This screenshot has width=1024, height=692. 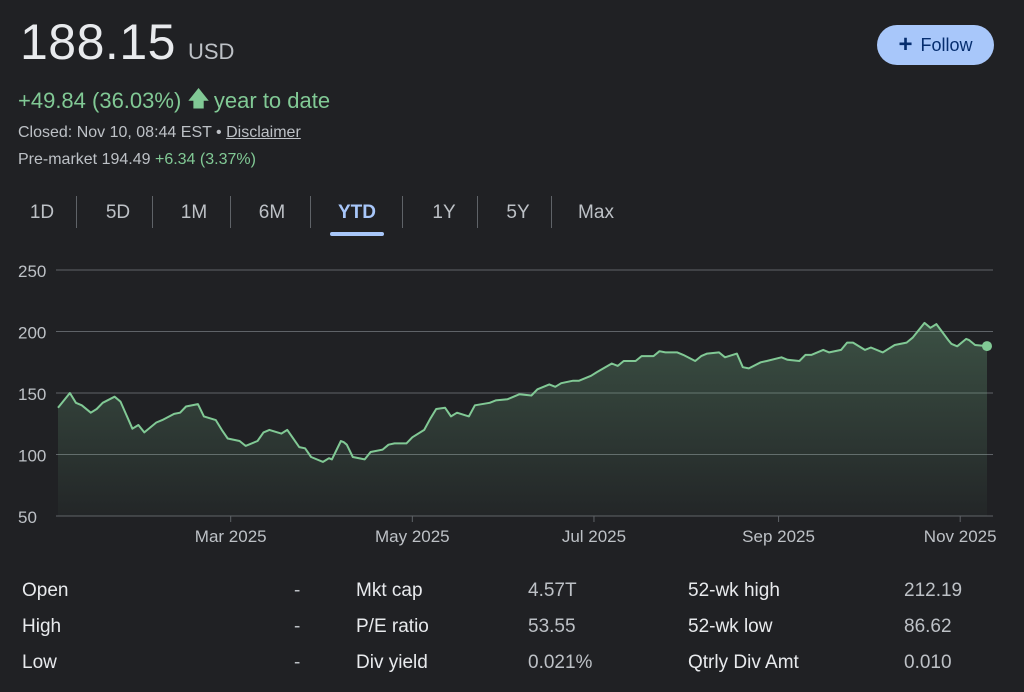 What do you see at coordinates (32, 456) in the screenshot?
I see `y-tick-label: 100` at bounding box center [32, 456].